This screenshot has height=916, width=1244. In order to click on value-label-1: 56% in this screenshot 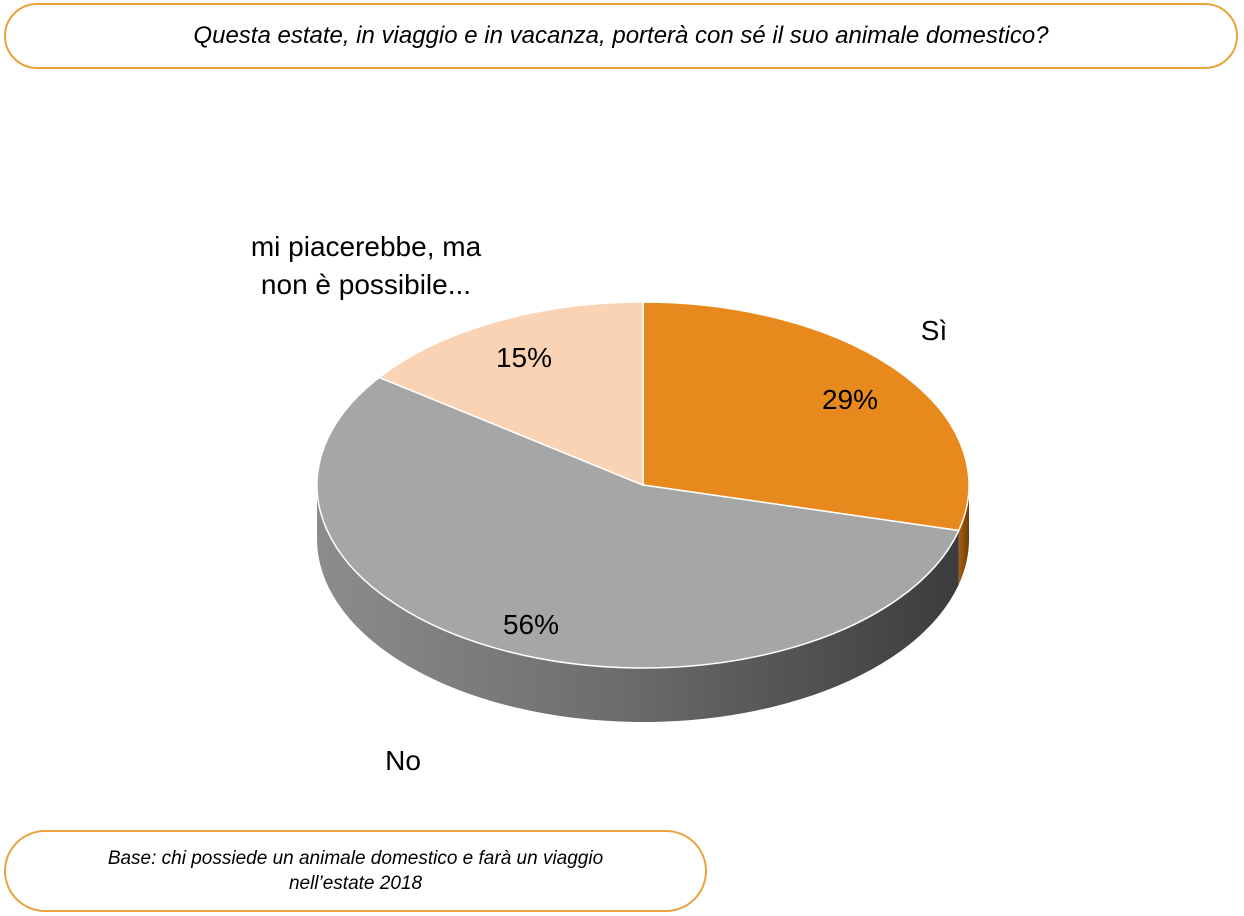, I will do `click(531, 624)`.